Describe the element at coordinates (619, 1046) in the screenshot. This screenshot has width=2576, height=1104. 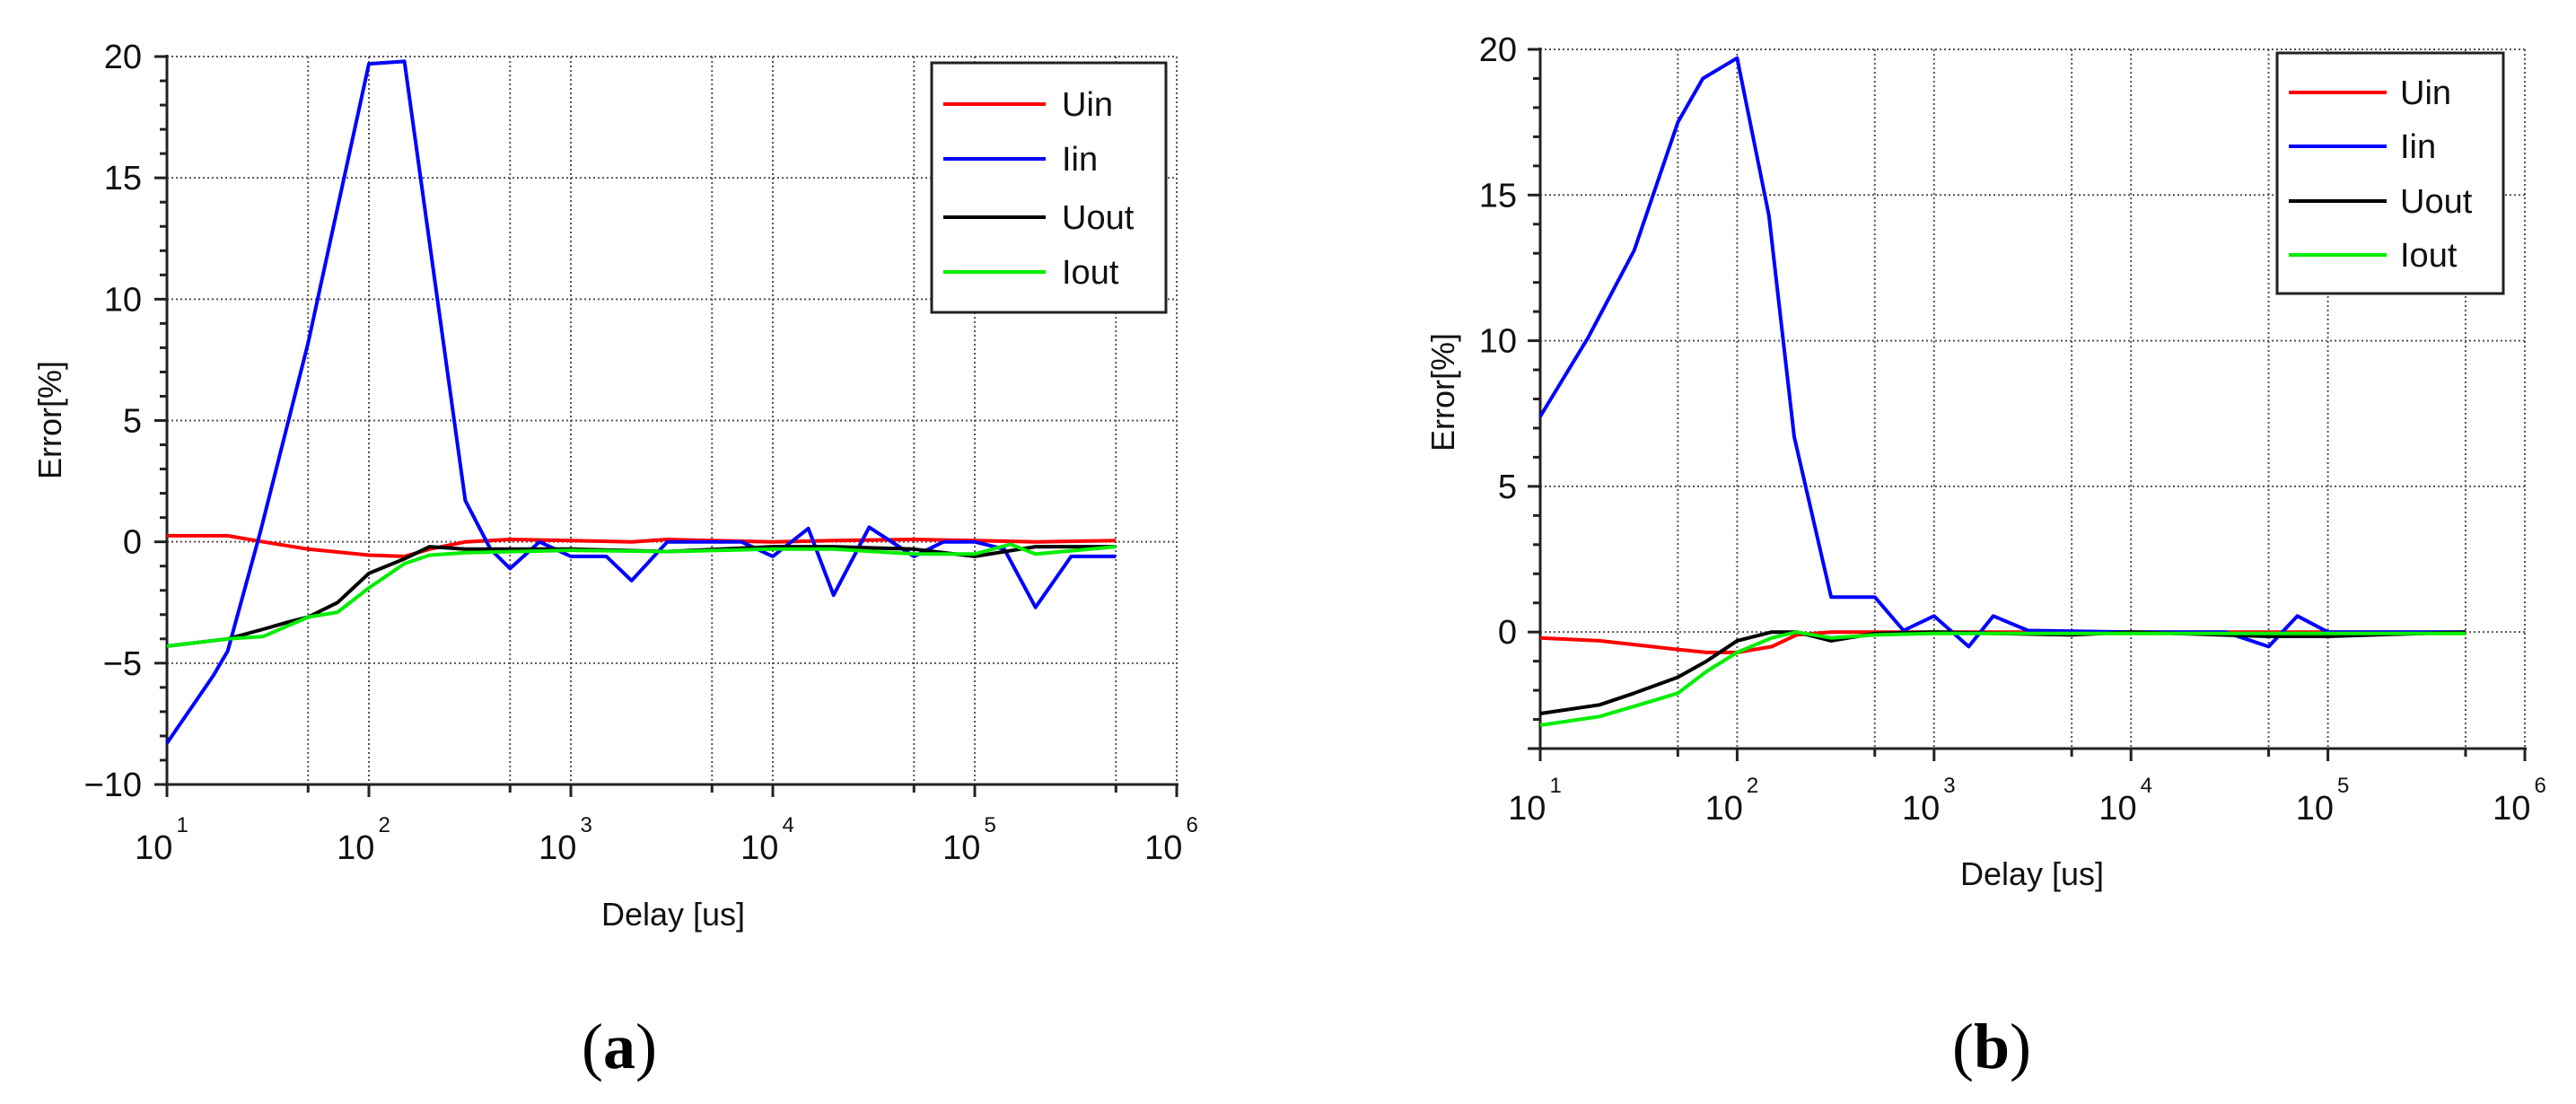
I see `panel-caption-a: (a)` at that location.